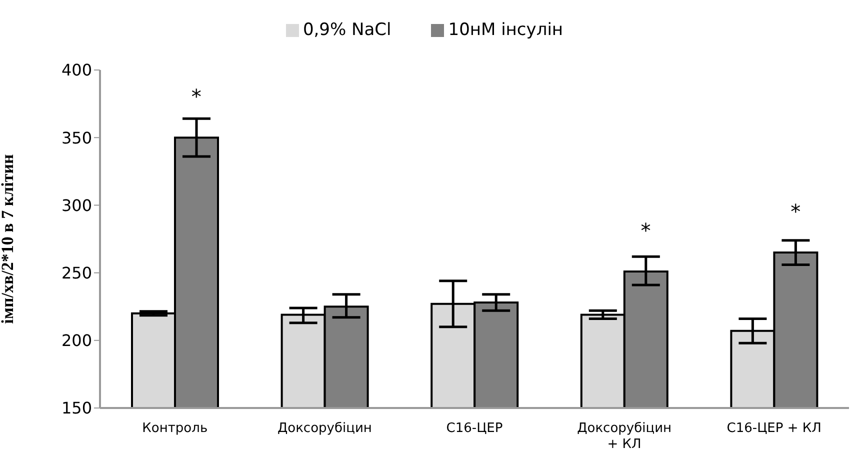 The image size is (857, 468). Describe the element at coordinates (347, 30) in the screenshot. I see `legend-label: 0,9% NaCl` at that location.